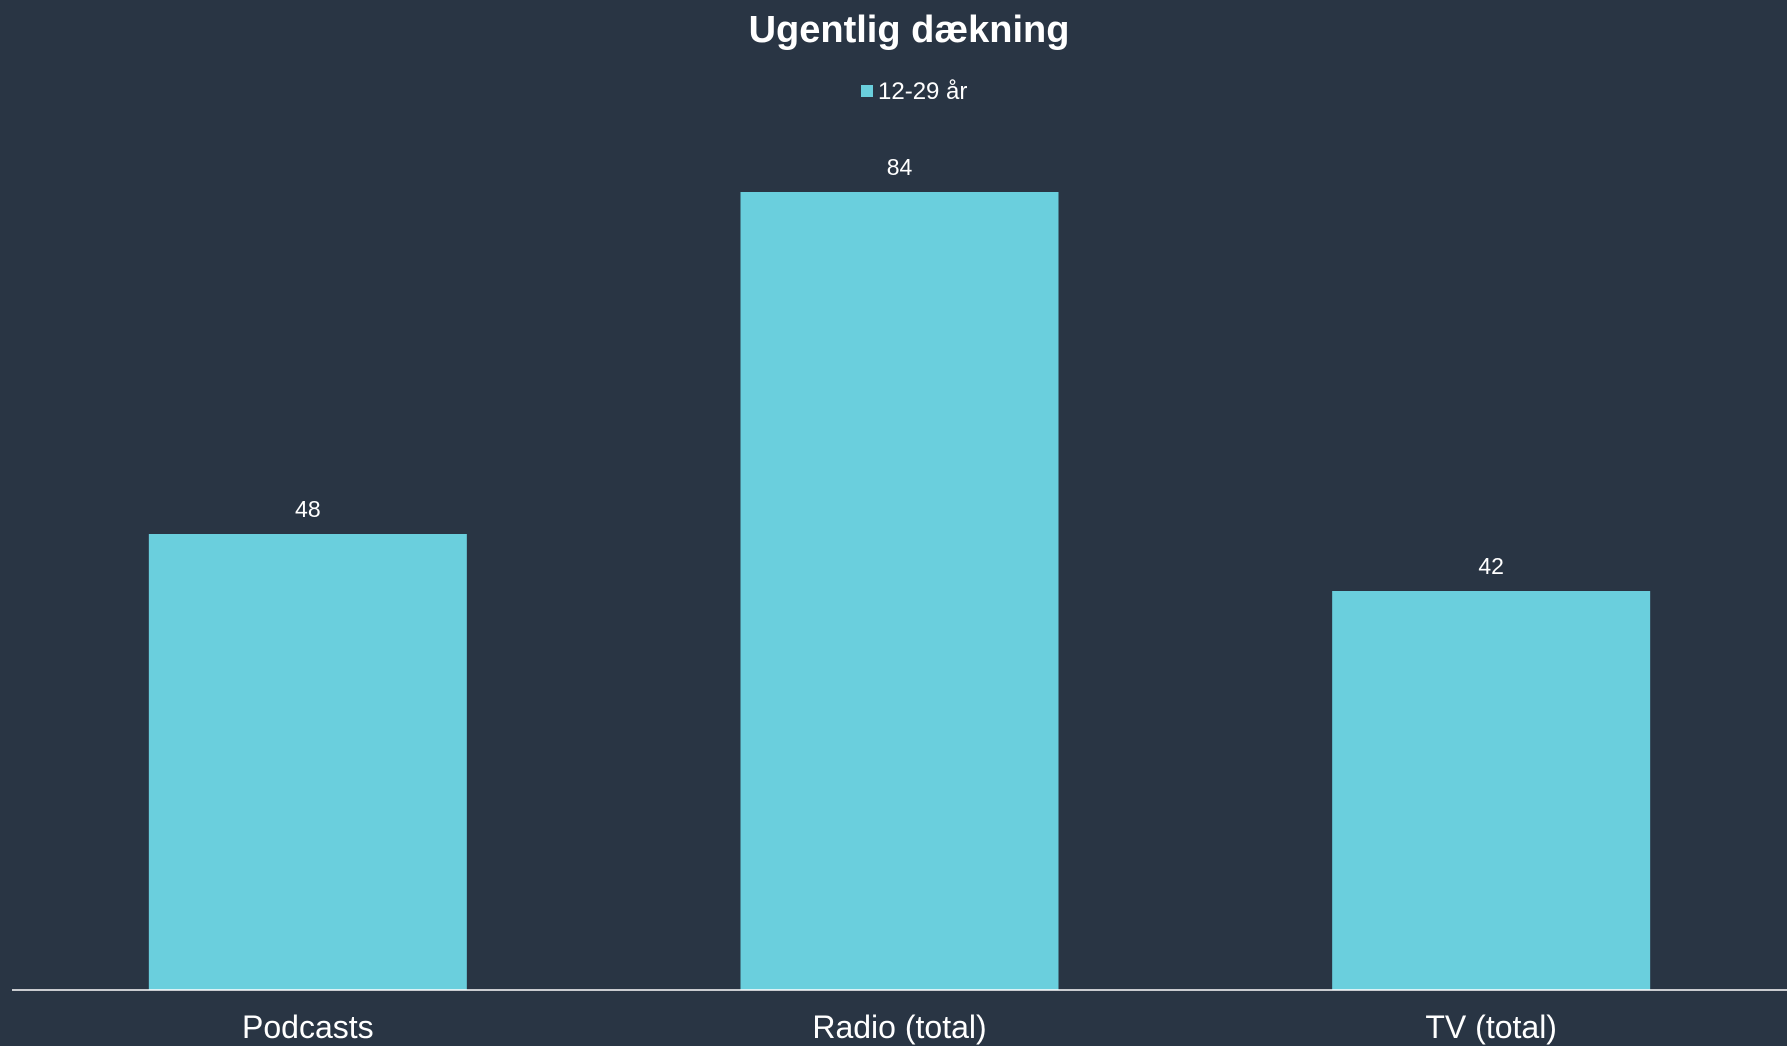  What do you see at coordinates (307, 762) in the screenshot?
I see `bar-podcasts` at bounding box center [307, 762].